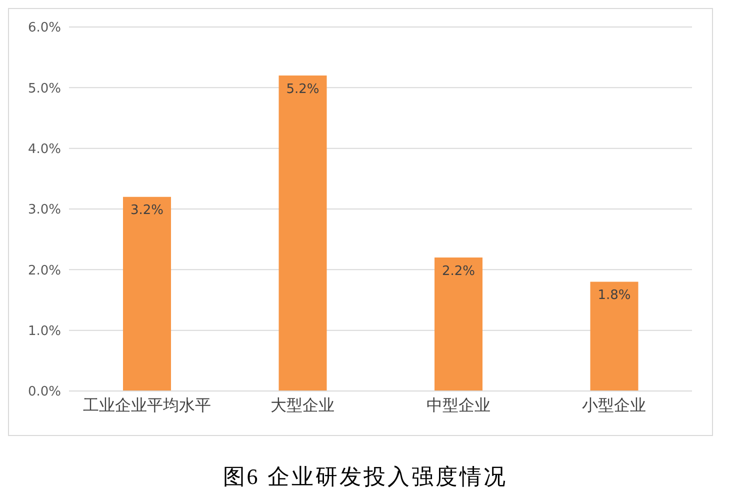 Image resolution: width=730 pixels, height=497 pixels. Describe the element at coordinates (44, 149) in the screenshot. I see `y-tick-label: 4.0%` at that location.